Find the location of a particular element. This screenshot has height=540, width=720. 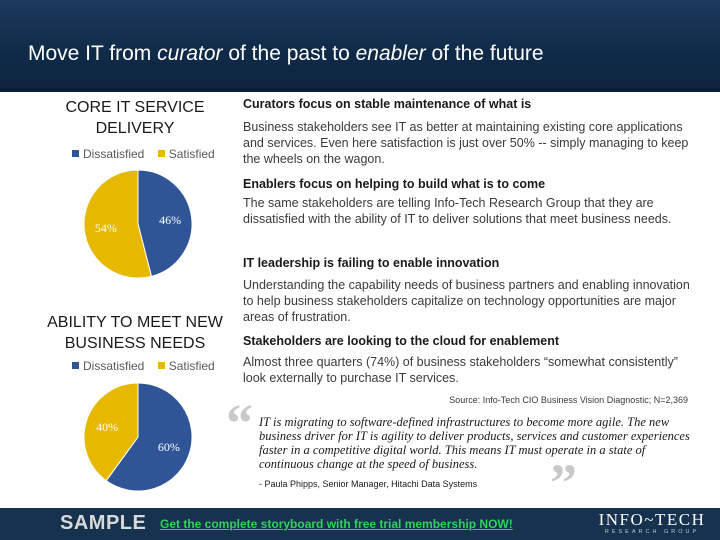

pie-label-dissatisfied: 46% is located at coordinates (170, 220).